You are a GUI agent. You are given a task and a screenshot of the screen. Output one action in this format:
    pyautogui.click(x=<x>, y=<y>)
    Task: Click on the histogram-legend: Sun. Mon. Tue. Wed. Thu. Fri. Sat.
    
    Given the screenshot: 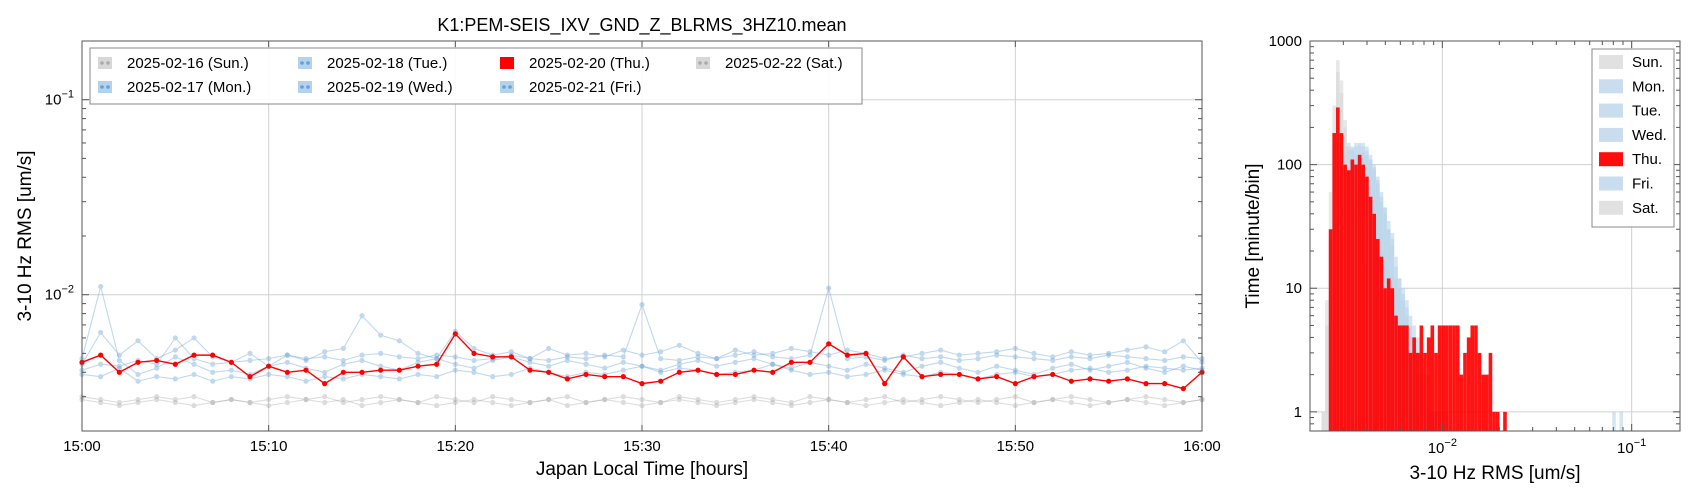 What is the action you would take?
    pyautogui.click(x=1633, y=138)
    